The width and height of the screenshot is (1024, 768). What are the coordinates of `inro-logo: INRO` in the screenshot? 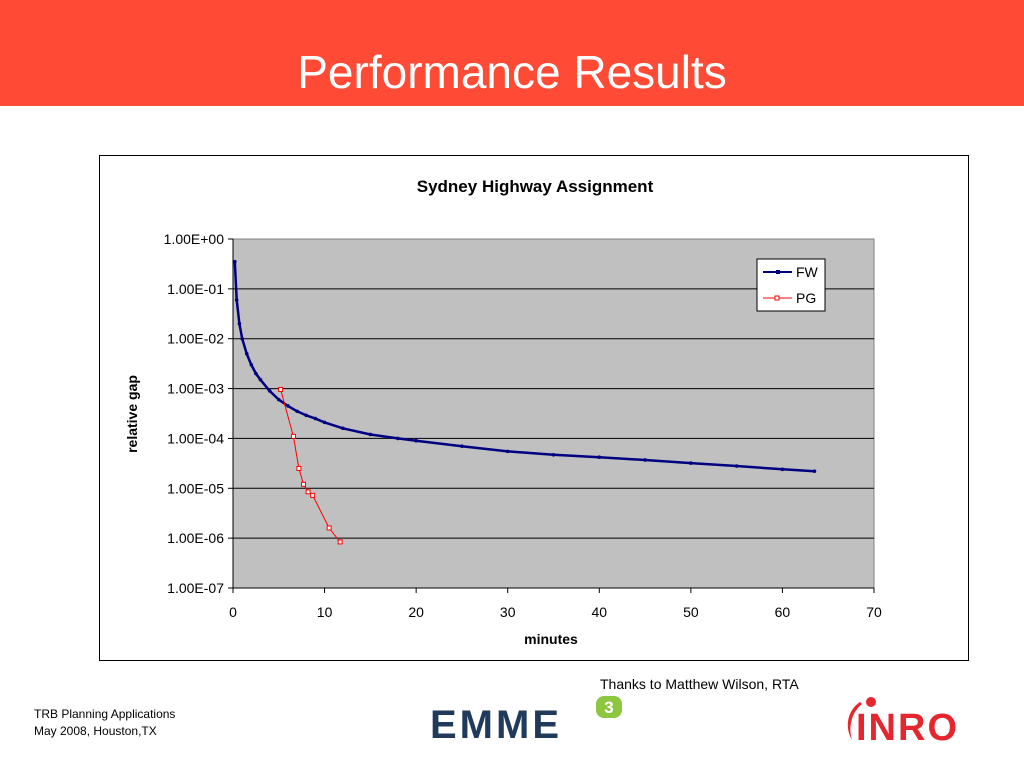 It's located at (903, 721).